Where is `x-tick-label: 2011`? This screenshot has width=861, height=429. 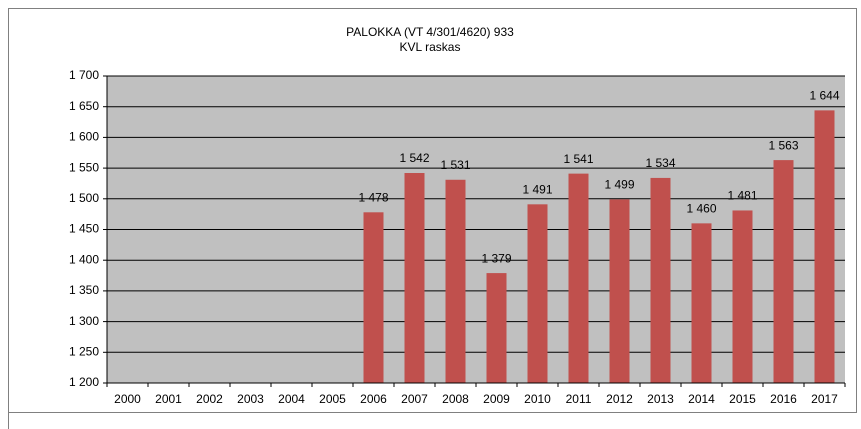 x-tick-label: 2011 is located at coordinates (579, 399).